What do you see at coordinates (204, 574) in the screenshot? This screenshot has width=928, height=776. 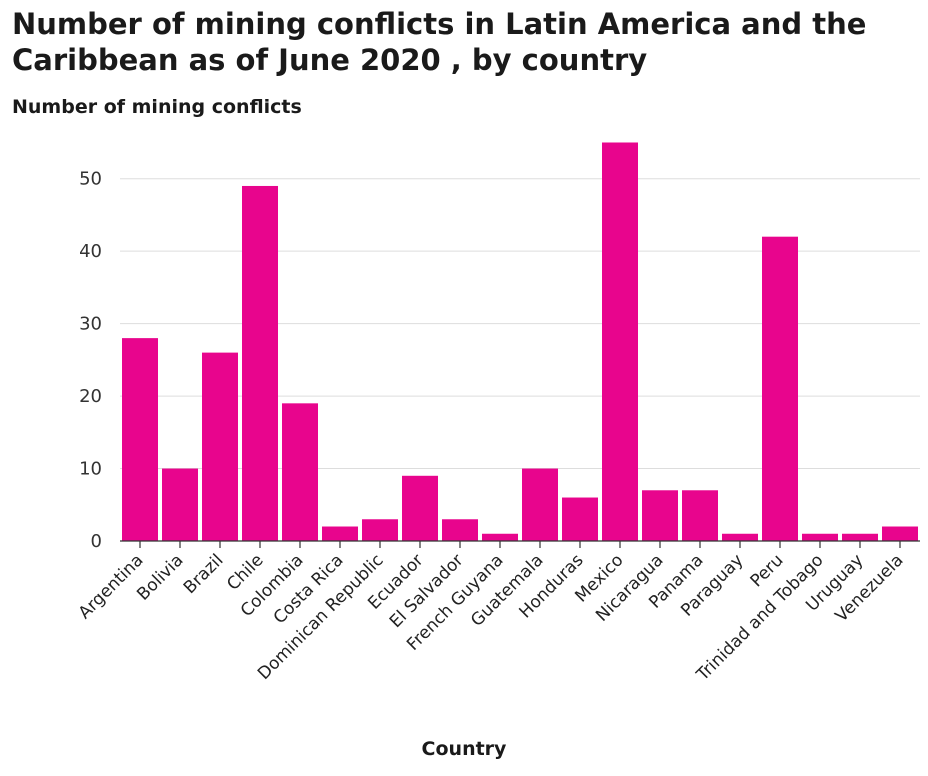 I see `x-tick-label: Brazil` at bounding box center [204, 574].